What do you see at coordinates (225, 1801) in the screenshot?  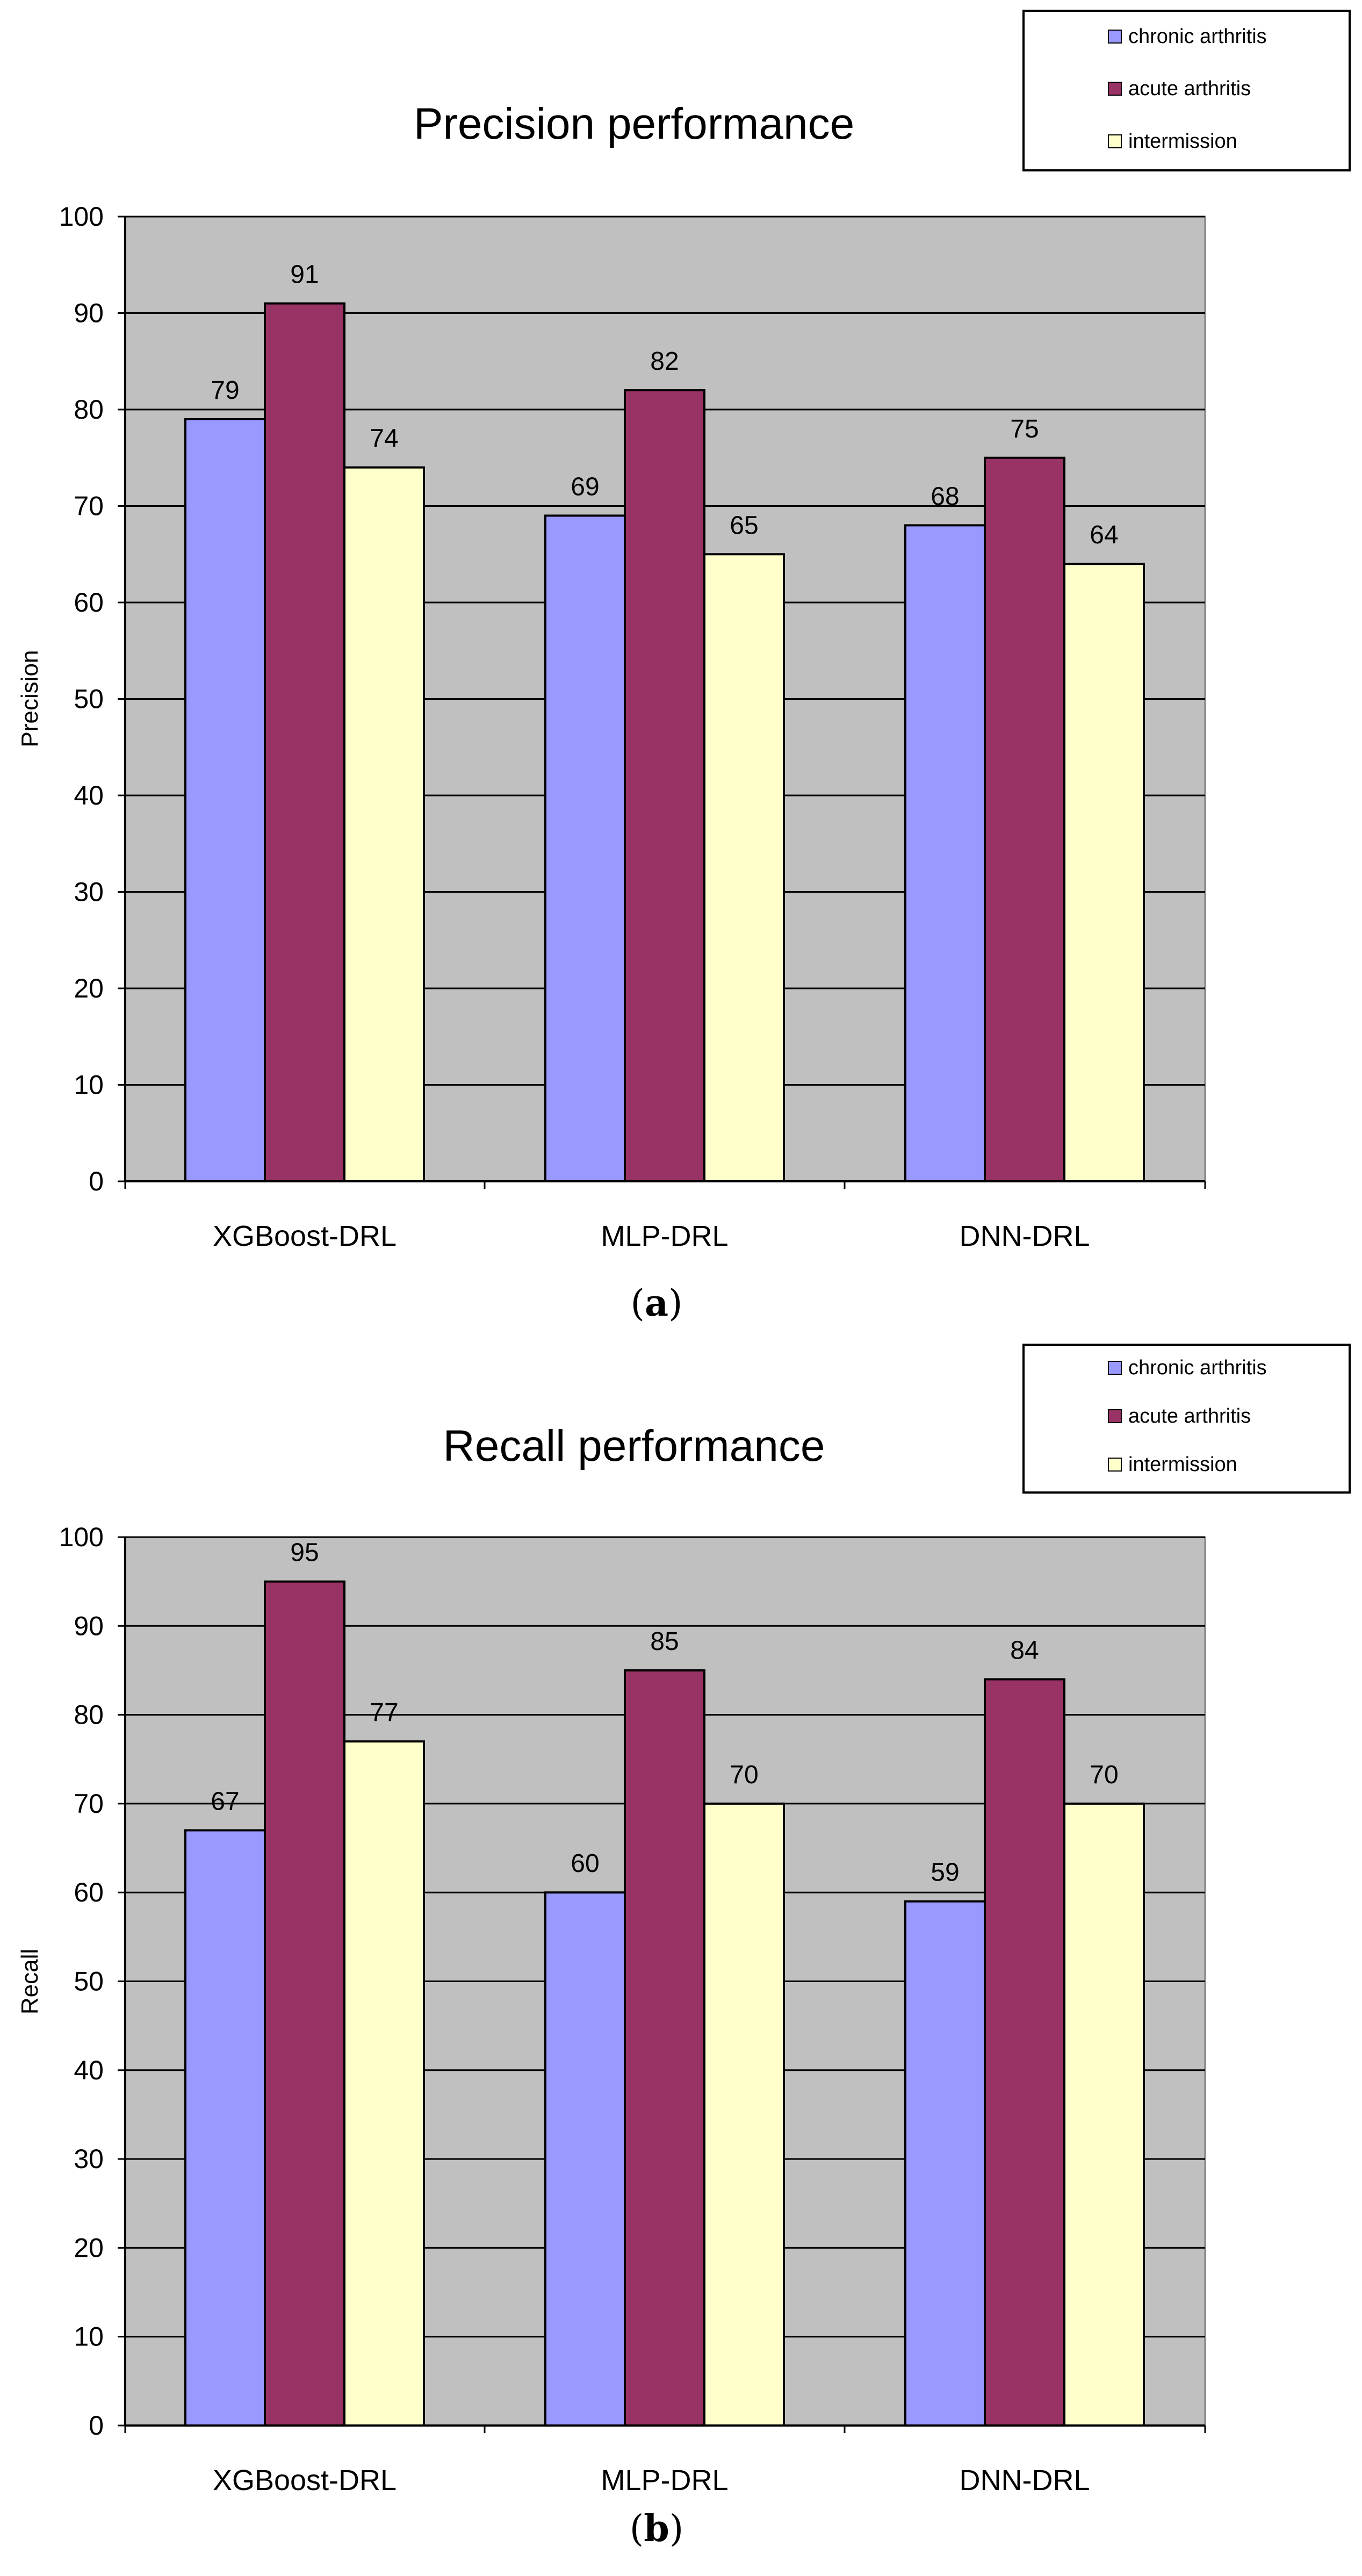 I see `data-label: 67` at bounding box center [225, 1801].